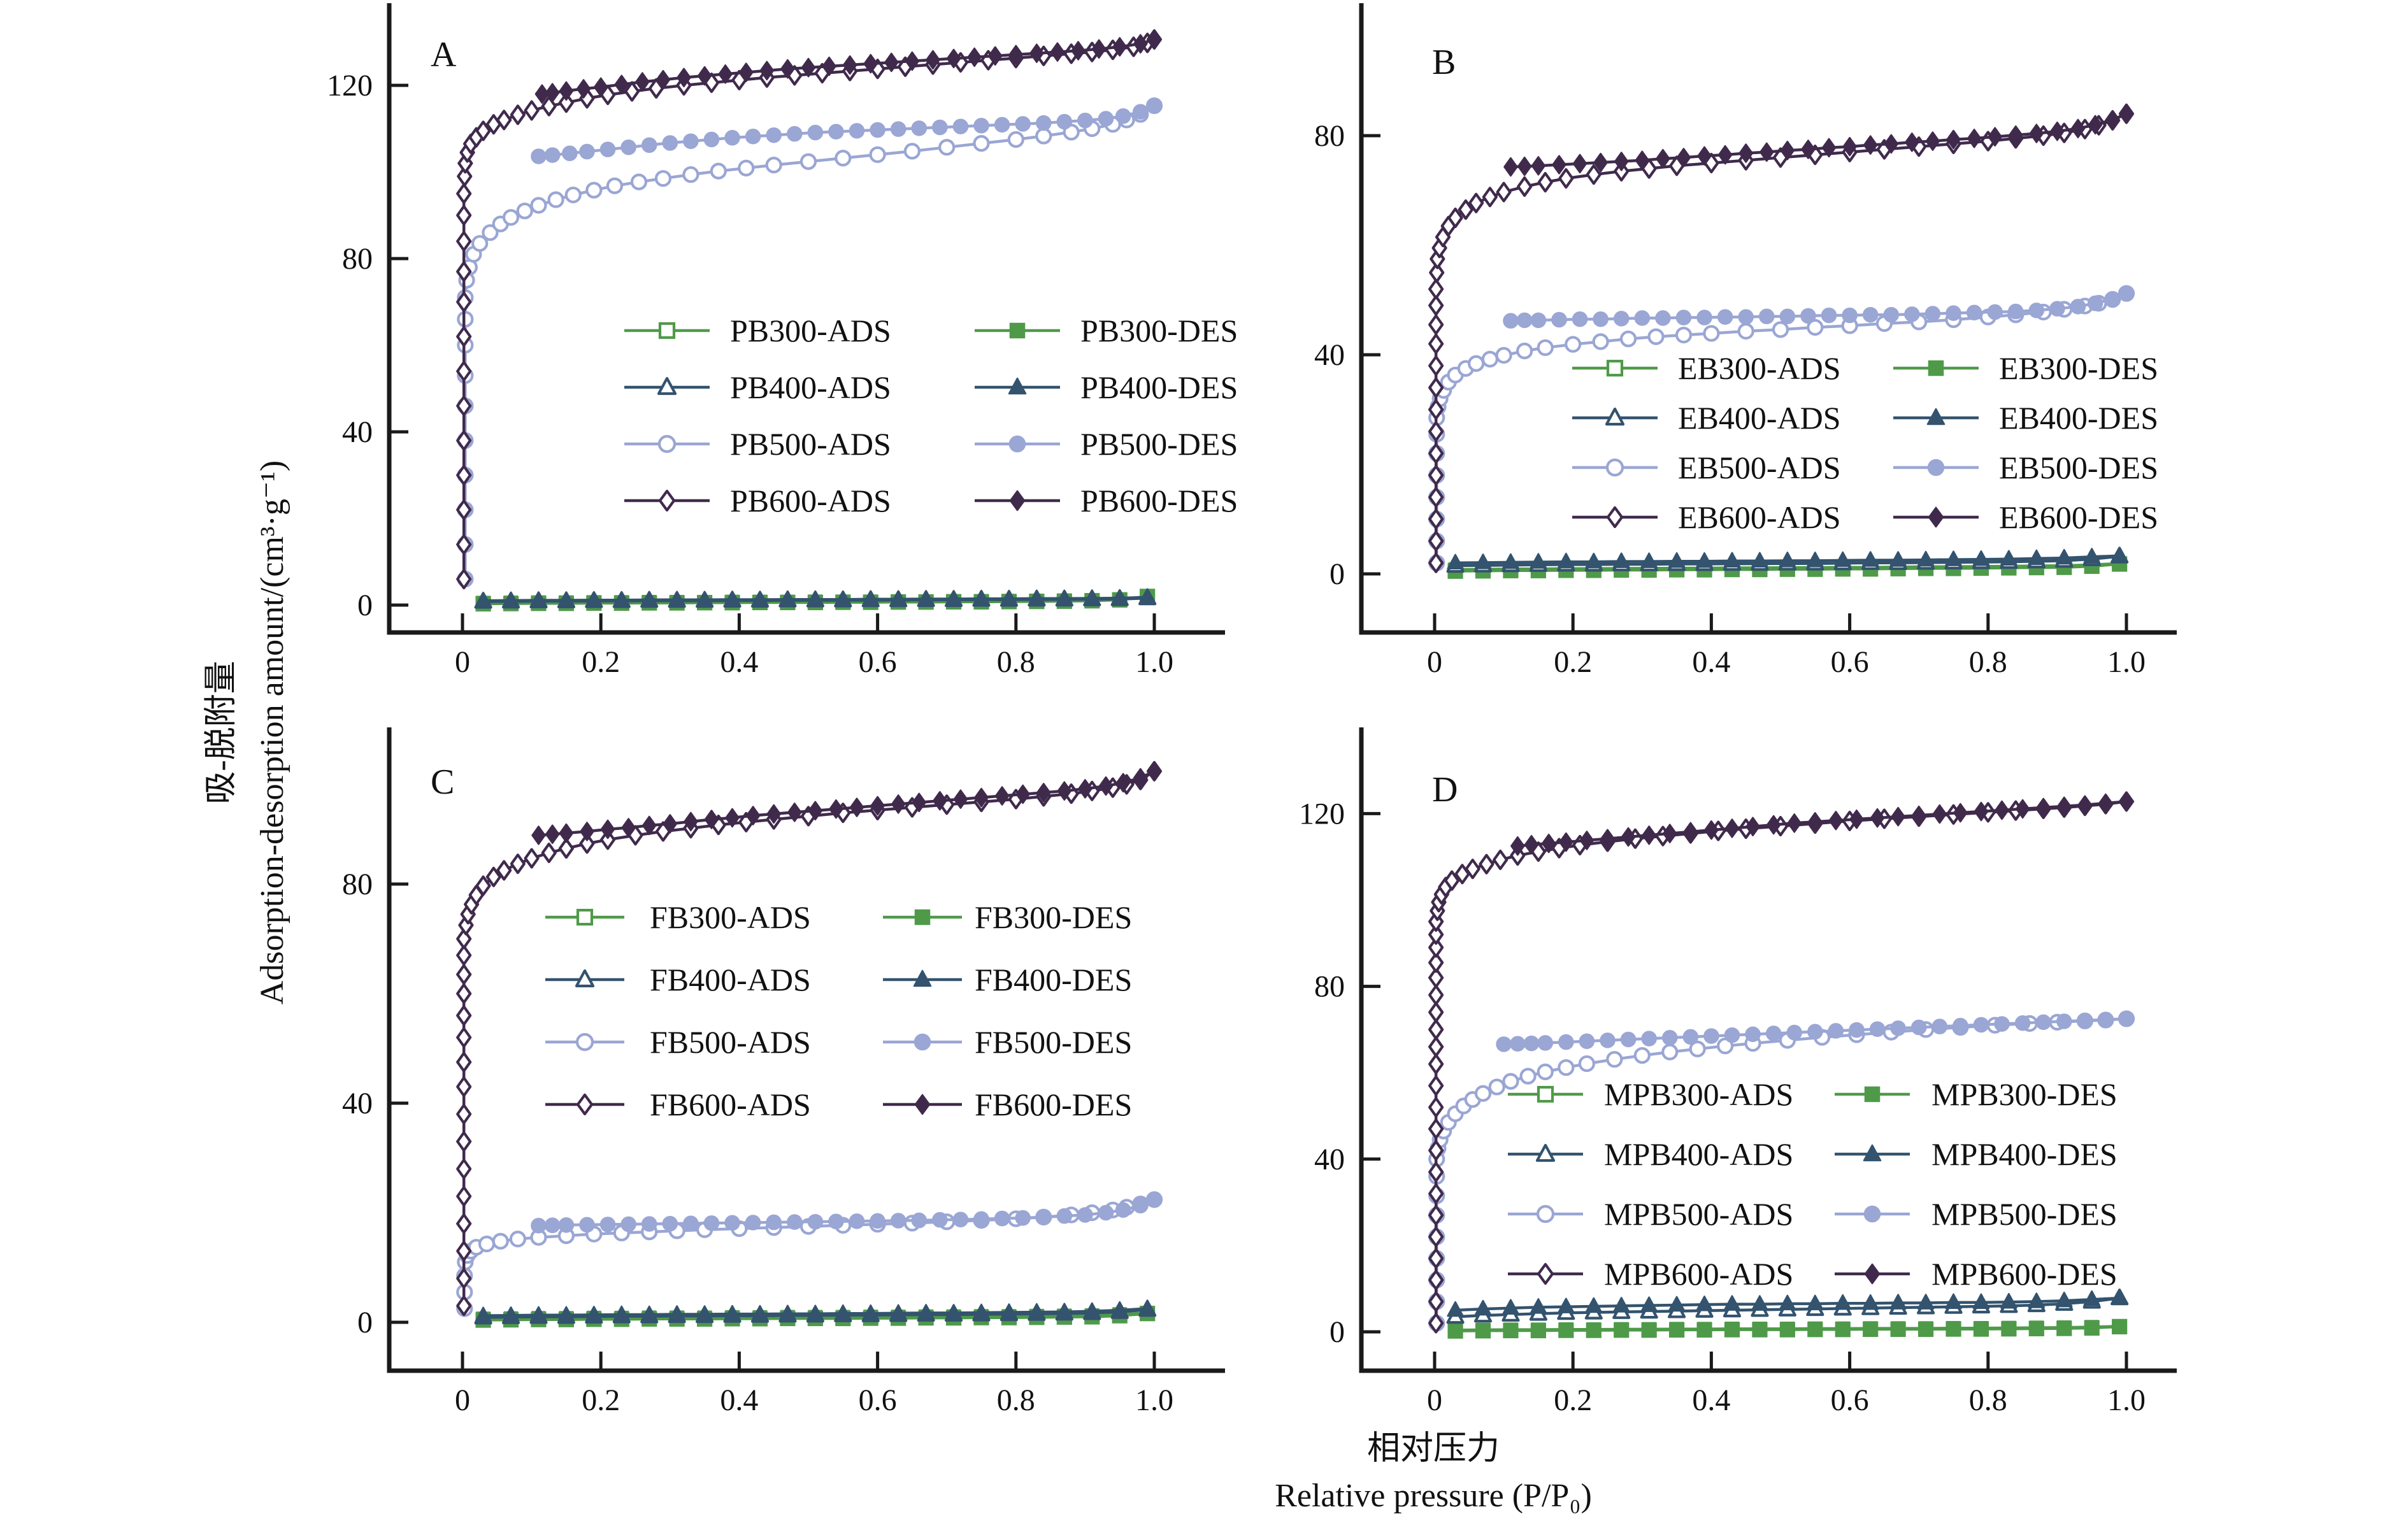  Describe the element at coordinates (1976, 1094) in the screenshot. I see `legend-item-MPB300-DES: MPB300-DES` at that location.